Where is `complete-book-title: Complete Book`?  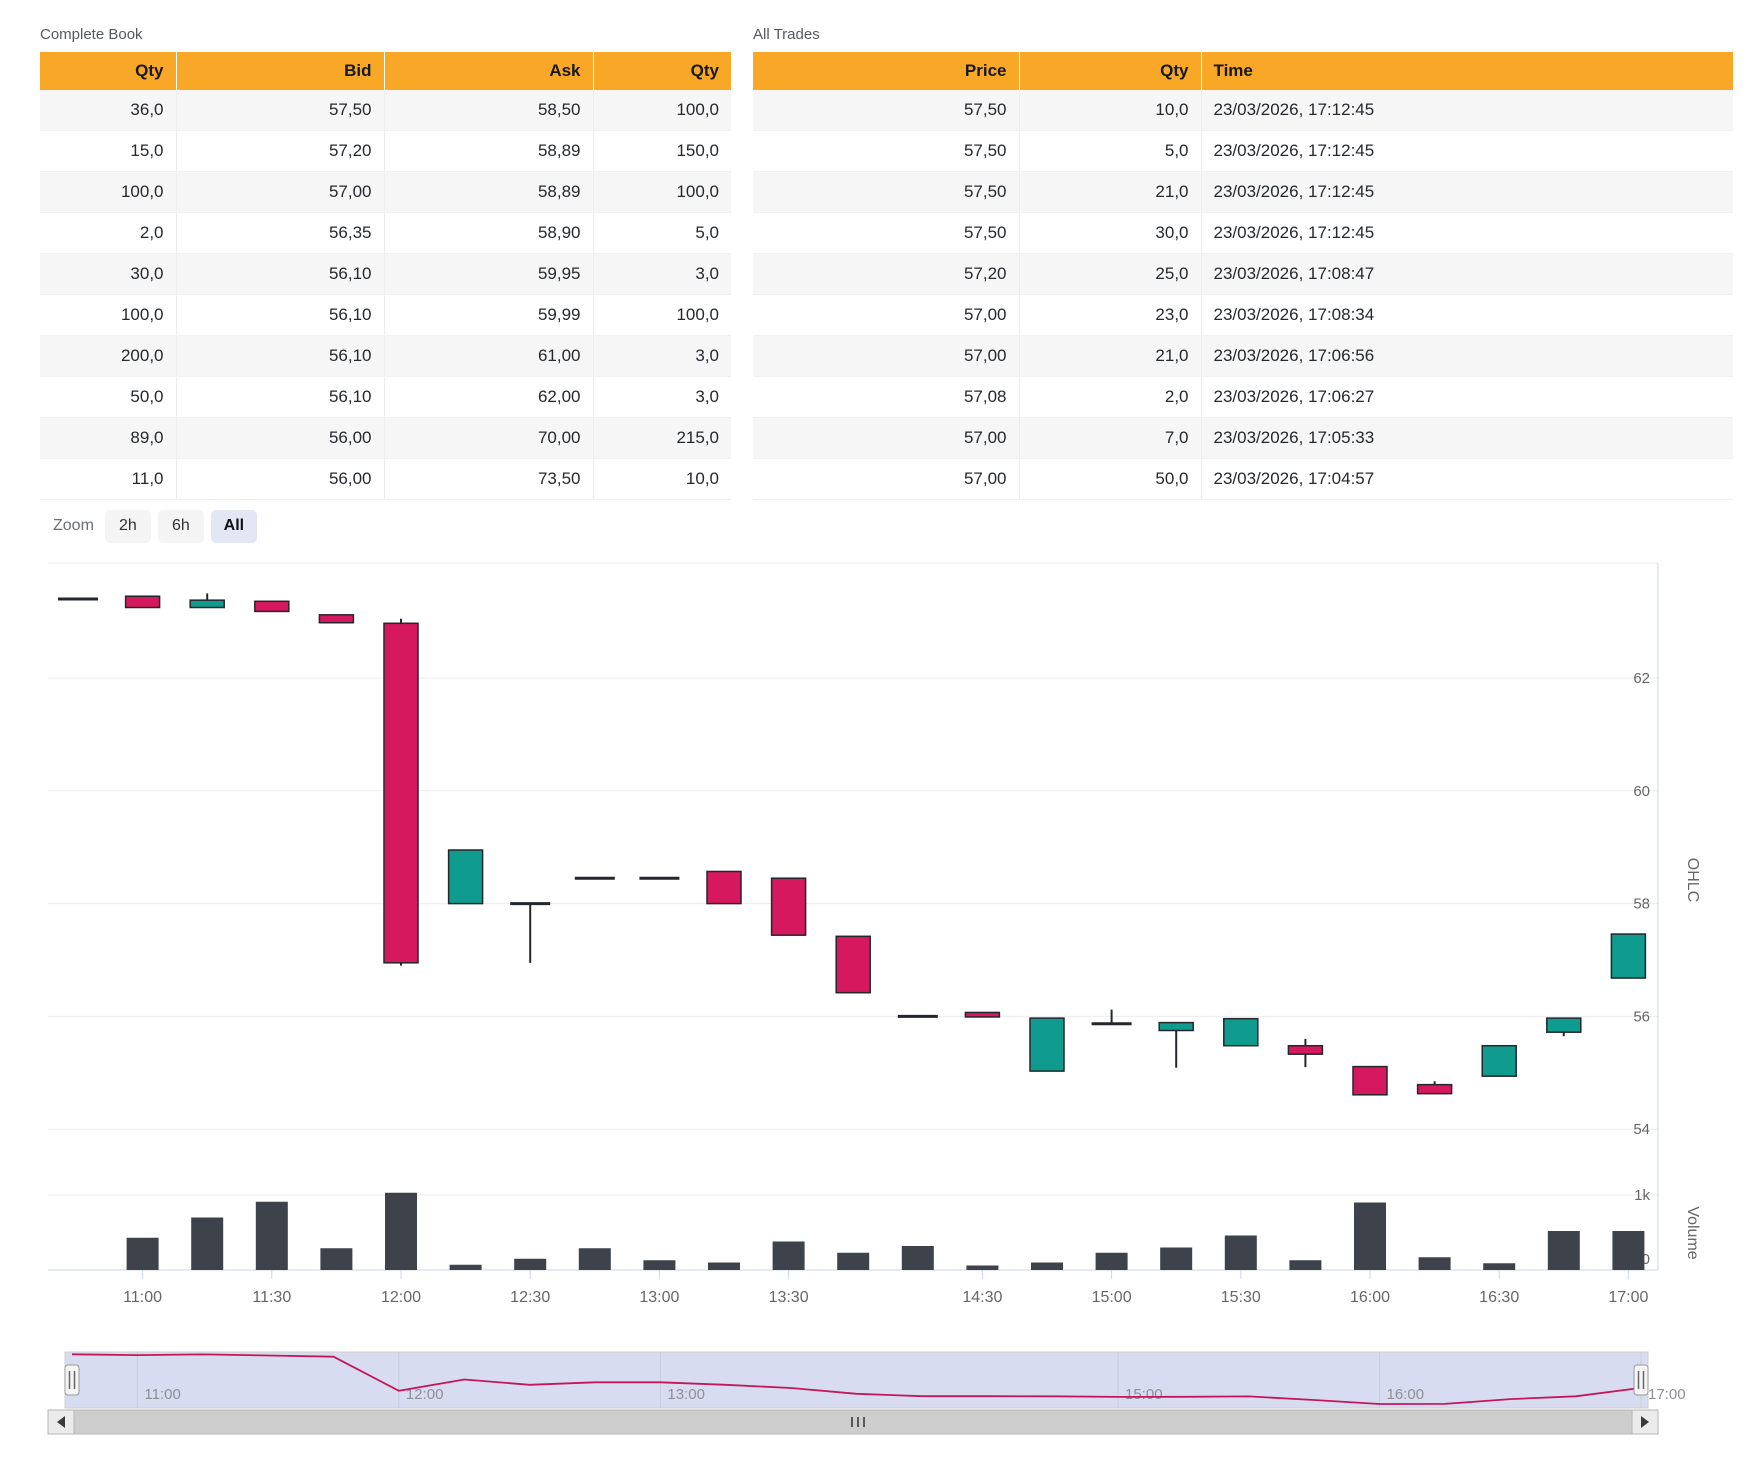 complete-book-title: Complete Book is located at coordinates (91, 34).